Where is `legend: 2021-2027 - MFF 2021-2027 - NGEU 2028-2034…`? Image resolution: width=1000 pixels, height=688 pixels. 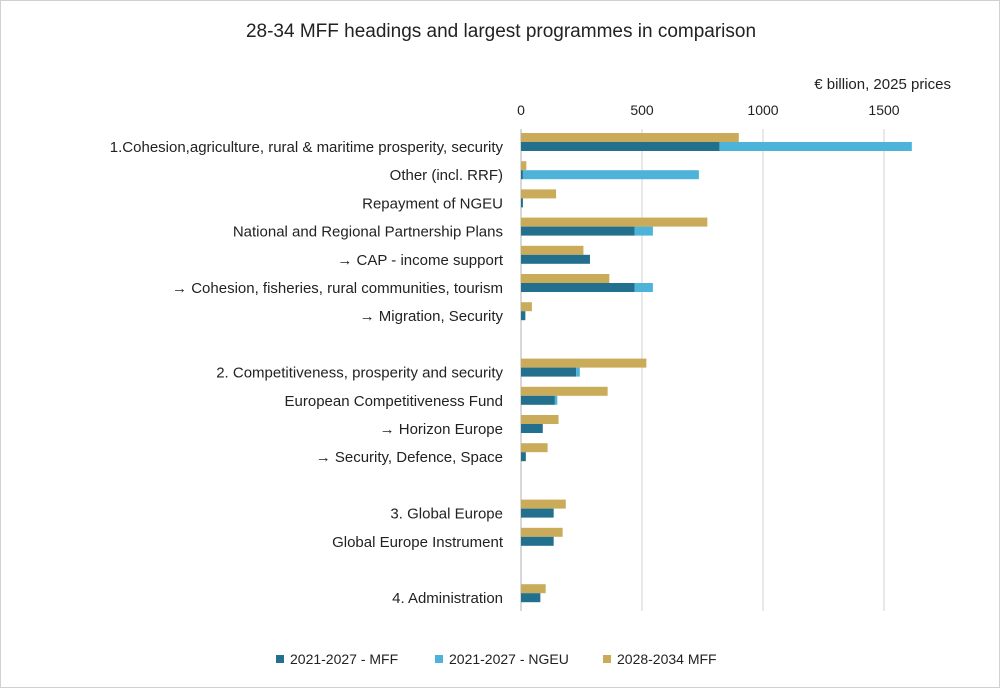 legend: 2021-2027 - MFF 2021-2027 - NGEU 2028-2034… is located at coordinates (496, 659).